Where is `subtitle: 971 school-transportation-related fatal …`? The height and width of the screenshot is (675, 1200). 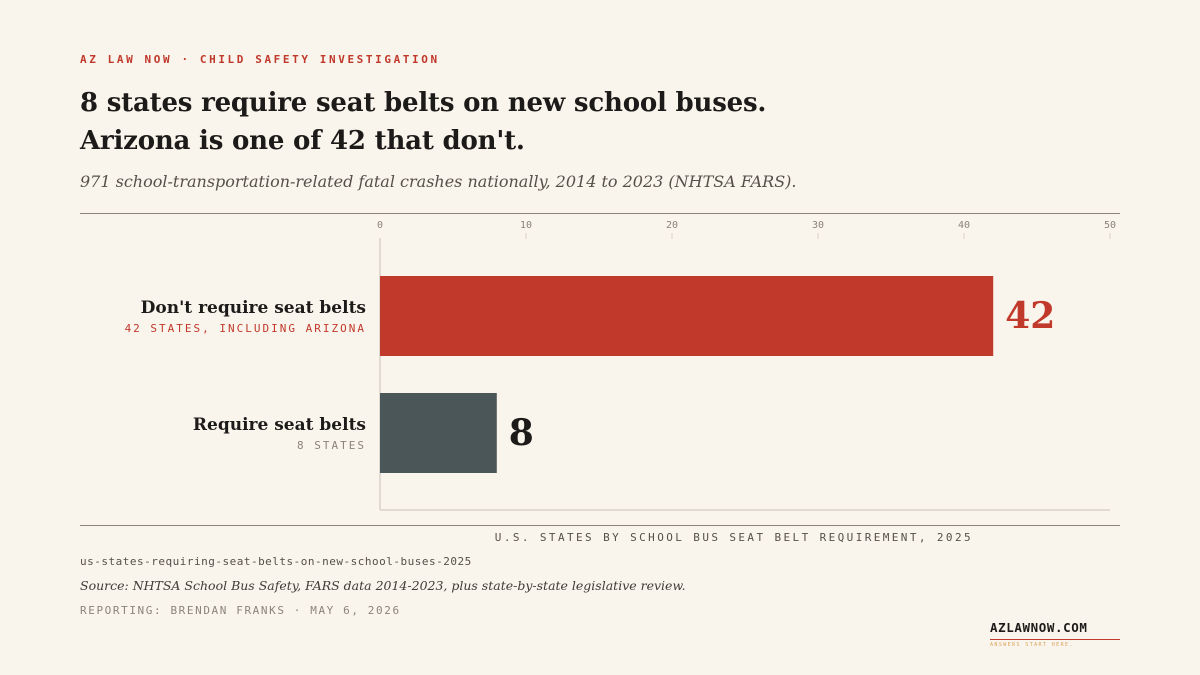
subtitle: 971 school-transportation-related fatal … is located at coordinates (438, 181).